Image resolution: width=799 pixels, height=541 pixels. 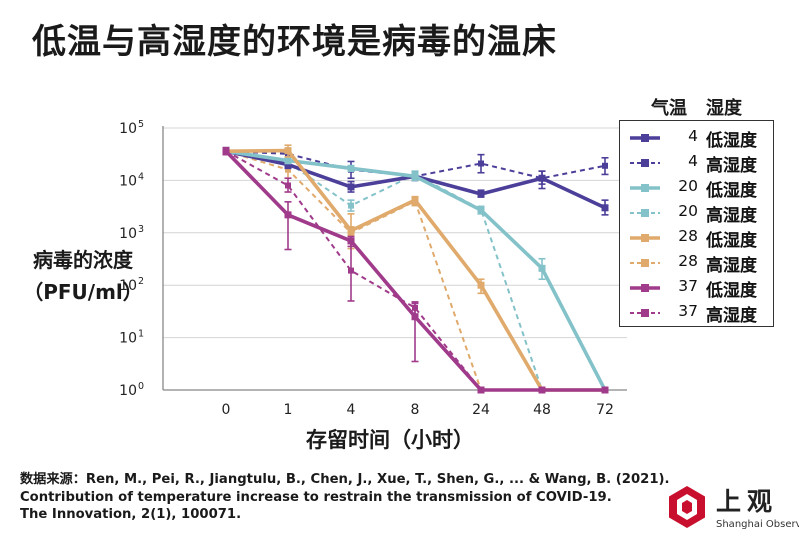 I want to click on logo-name-cn: 上观, so click(x=747, y=501).